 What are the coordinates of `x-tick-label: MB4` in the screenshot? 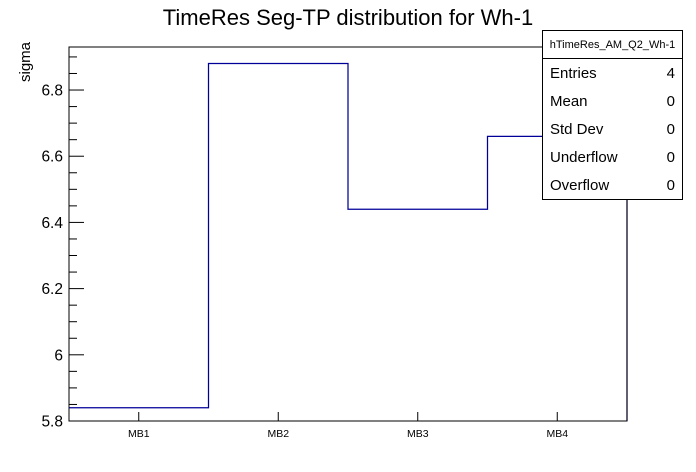 It's located at (557, 434).